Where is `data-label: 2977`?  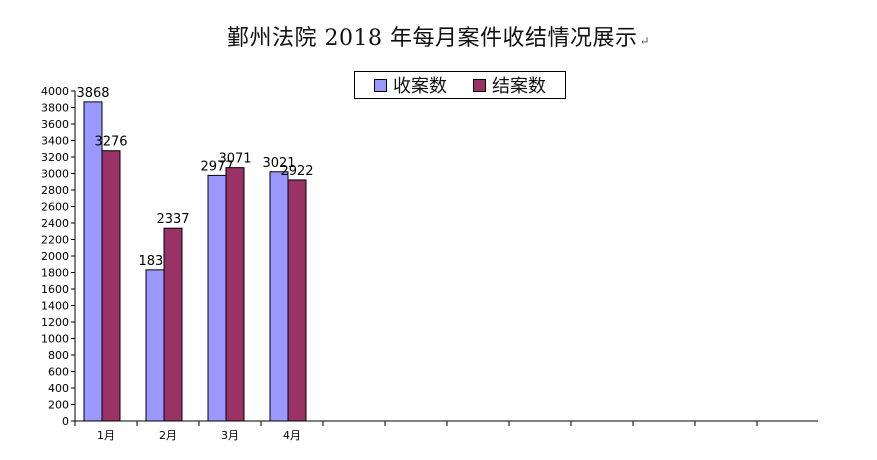 data-label: 2977 is located at coordinates (216, 166).